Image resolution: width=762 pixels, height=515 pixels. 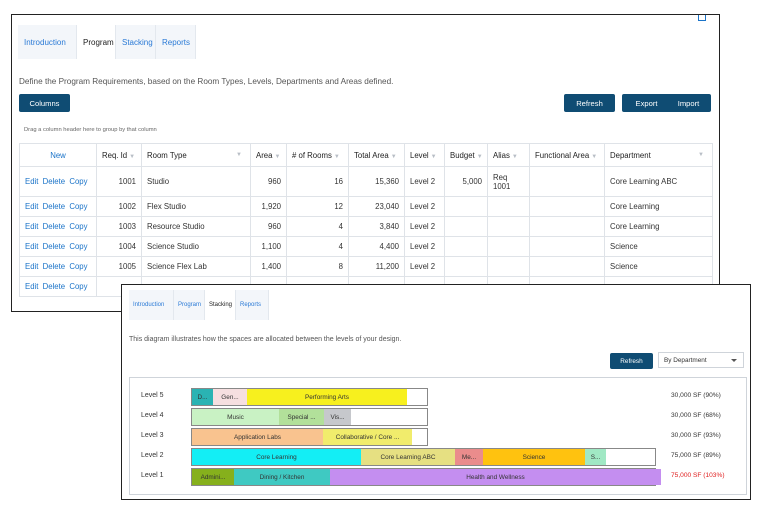 I want to click on cell-num-rooms: 8, so click(x=317, y=266).